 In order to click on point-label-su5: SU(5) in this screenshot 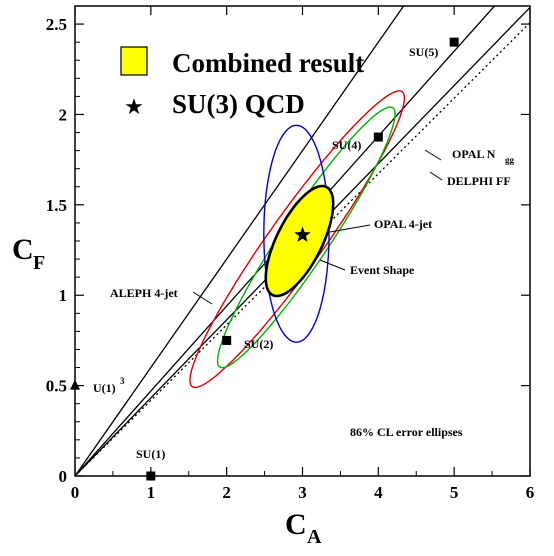, I will do `click(423, 52)`.